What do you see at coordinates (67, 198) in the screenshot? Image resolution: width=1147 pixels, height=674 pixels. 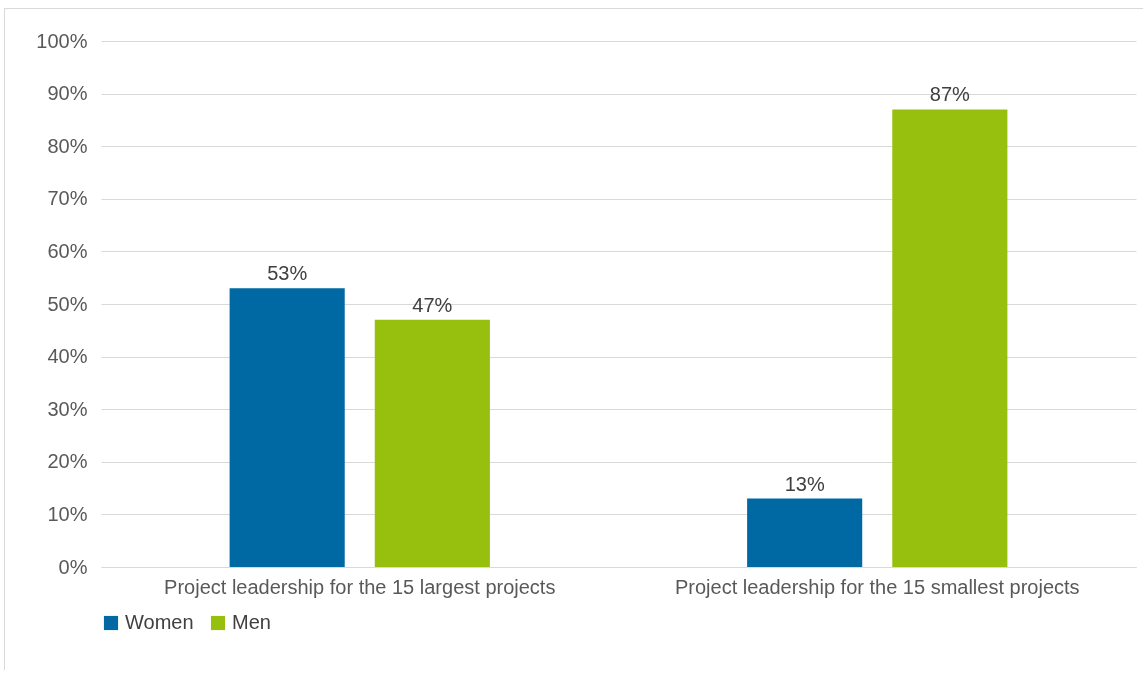 I see `y-tick-label: 70%` at bounding box center [67, 198].